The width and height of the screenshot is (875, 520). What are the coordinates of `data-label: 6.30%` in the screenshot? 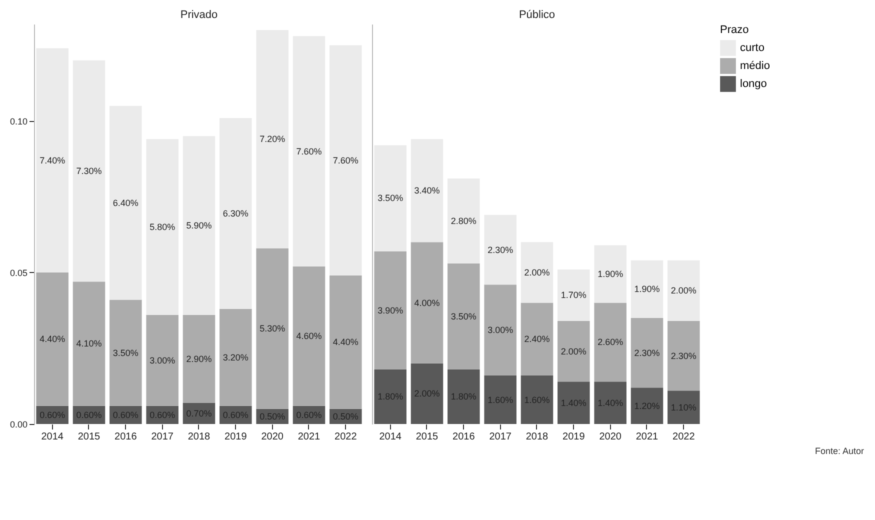 It's located at (235, 213).